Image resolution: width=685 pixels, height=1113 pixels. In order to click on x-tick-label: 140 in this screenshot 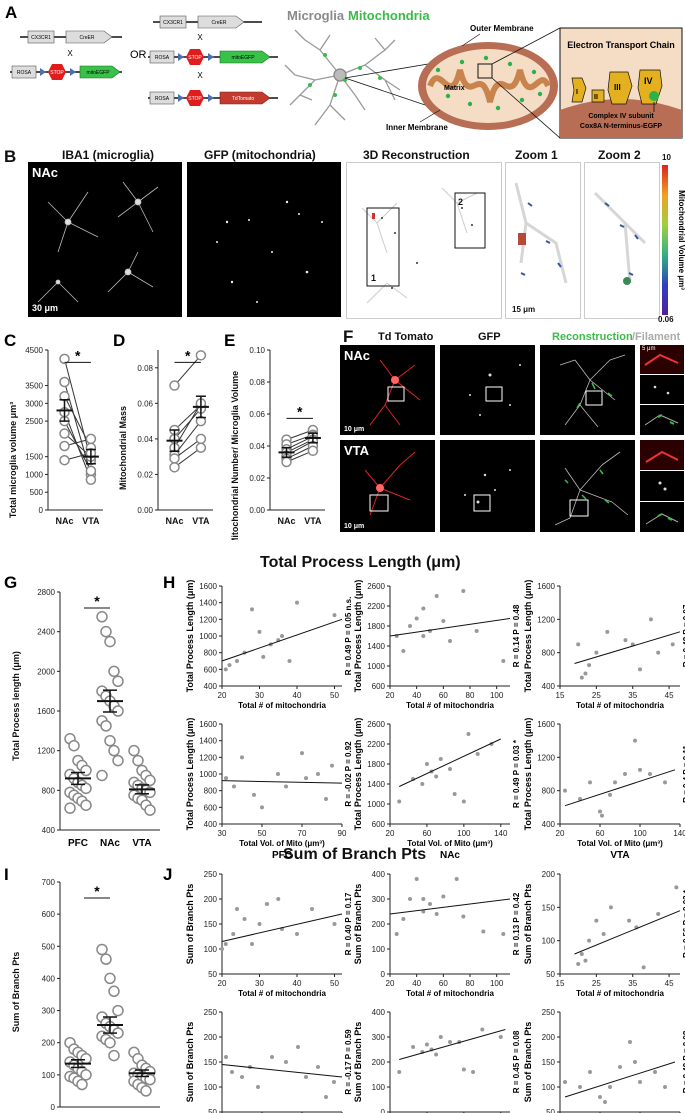, I will do `click(501, 833)`.